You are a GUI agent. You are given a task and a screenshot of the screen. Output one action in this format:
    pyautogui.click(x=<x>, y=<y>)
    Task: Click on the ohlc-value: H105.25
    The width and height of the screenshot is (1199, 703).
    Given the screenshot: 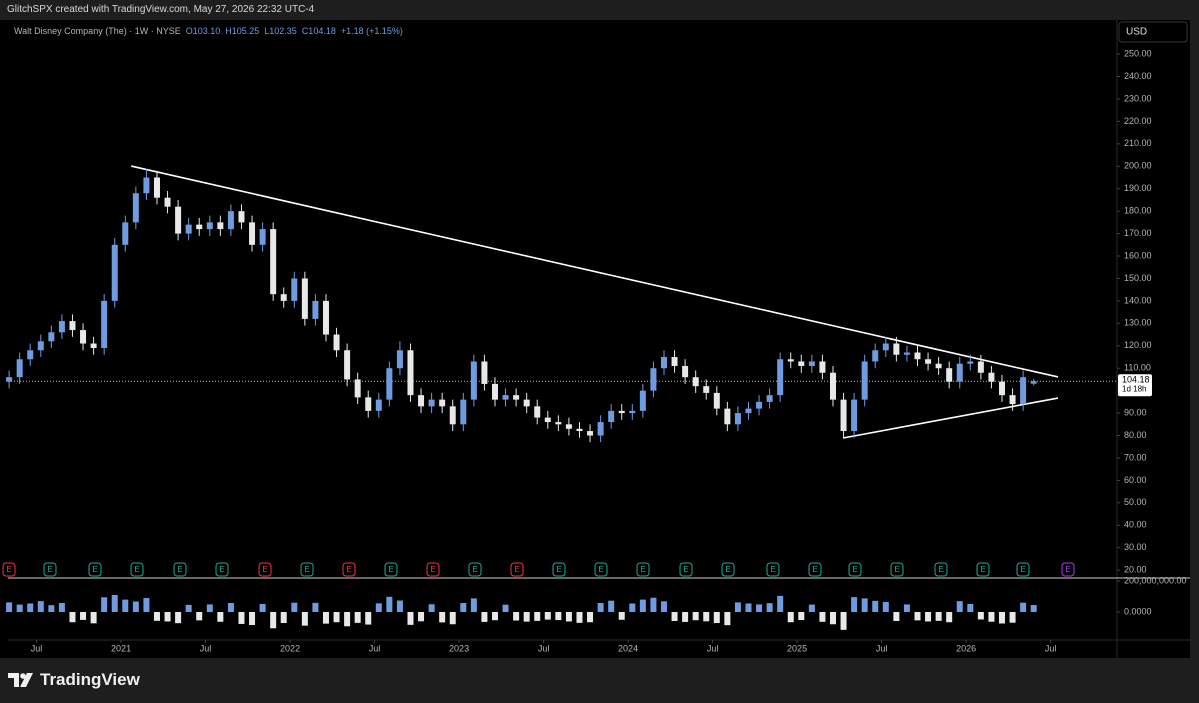 What is the action you would take?
    pyautogui.click(x=242, y=31)
    